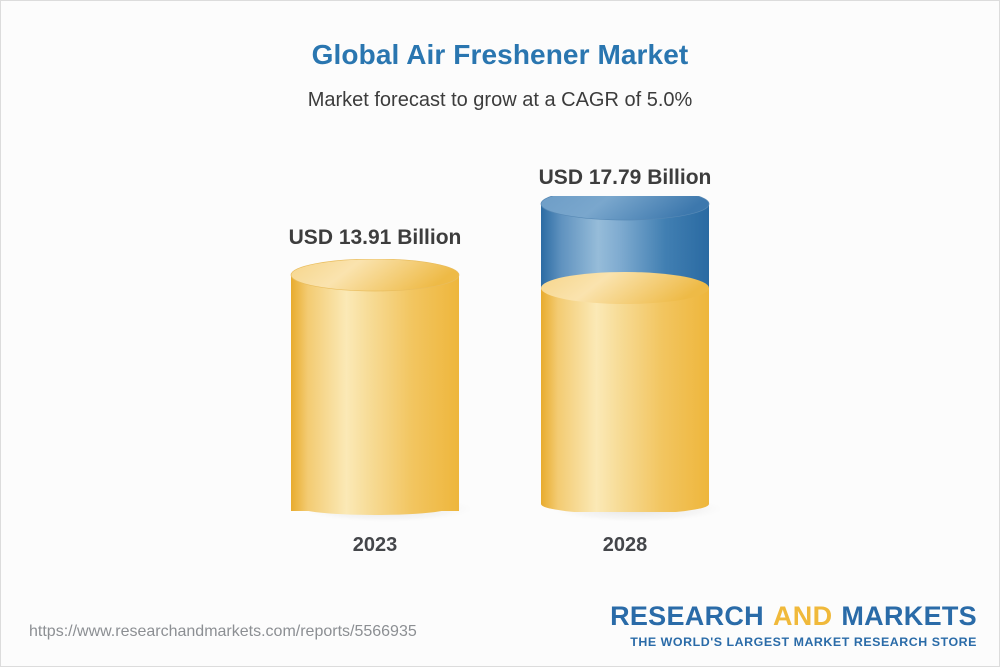 The height and width of the screenshot is (667, 1000). What do you see at coordinates (375, 237) in the screenshot?
I see `bar-value-label-2023: USD 13.91 Billion` at bounding box center [375, 237].